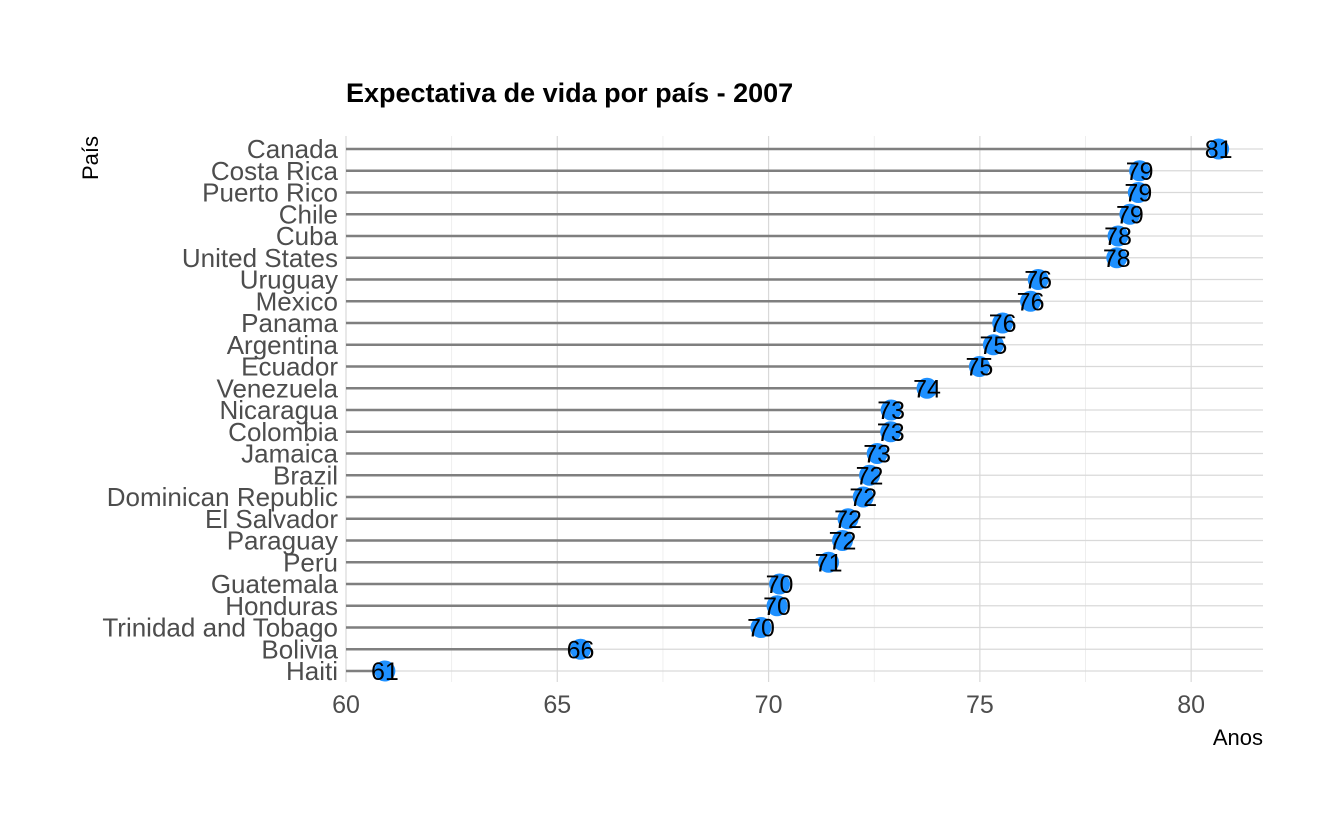 This screenshot has width=1344, height=830. Describe the element at coordinates (569, 93) in the screenshot. I see `chart-title: Expectativa de vida por país - 2007` at that location.